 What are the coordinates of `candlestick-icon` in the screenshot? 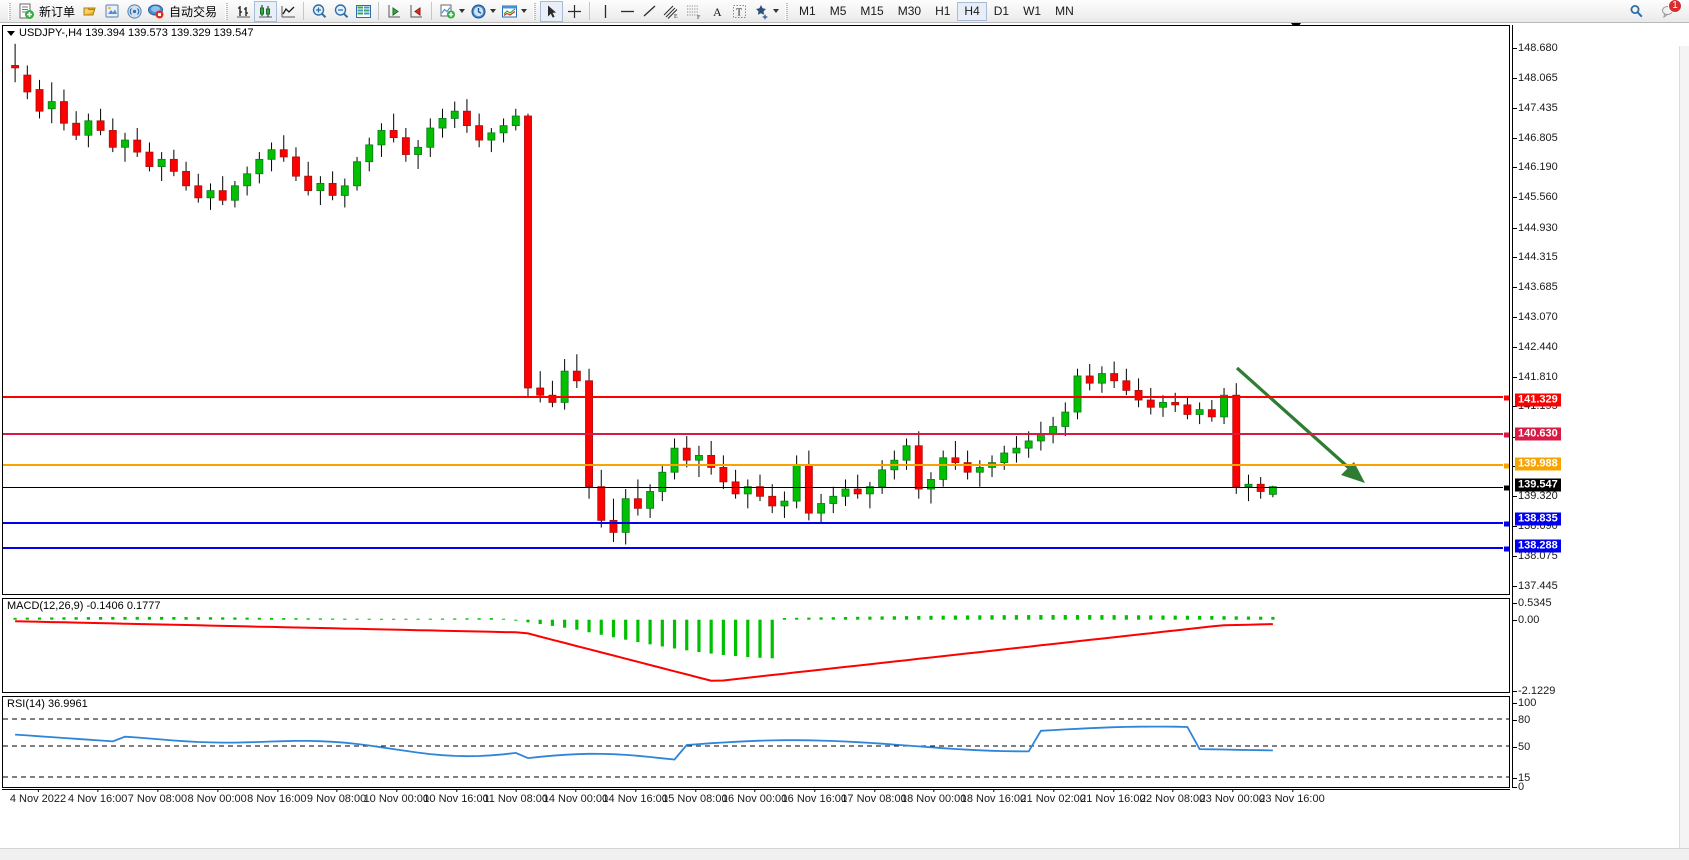 It's located at (266, 11).